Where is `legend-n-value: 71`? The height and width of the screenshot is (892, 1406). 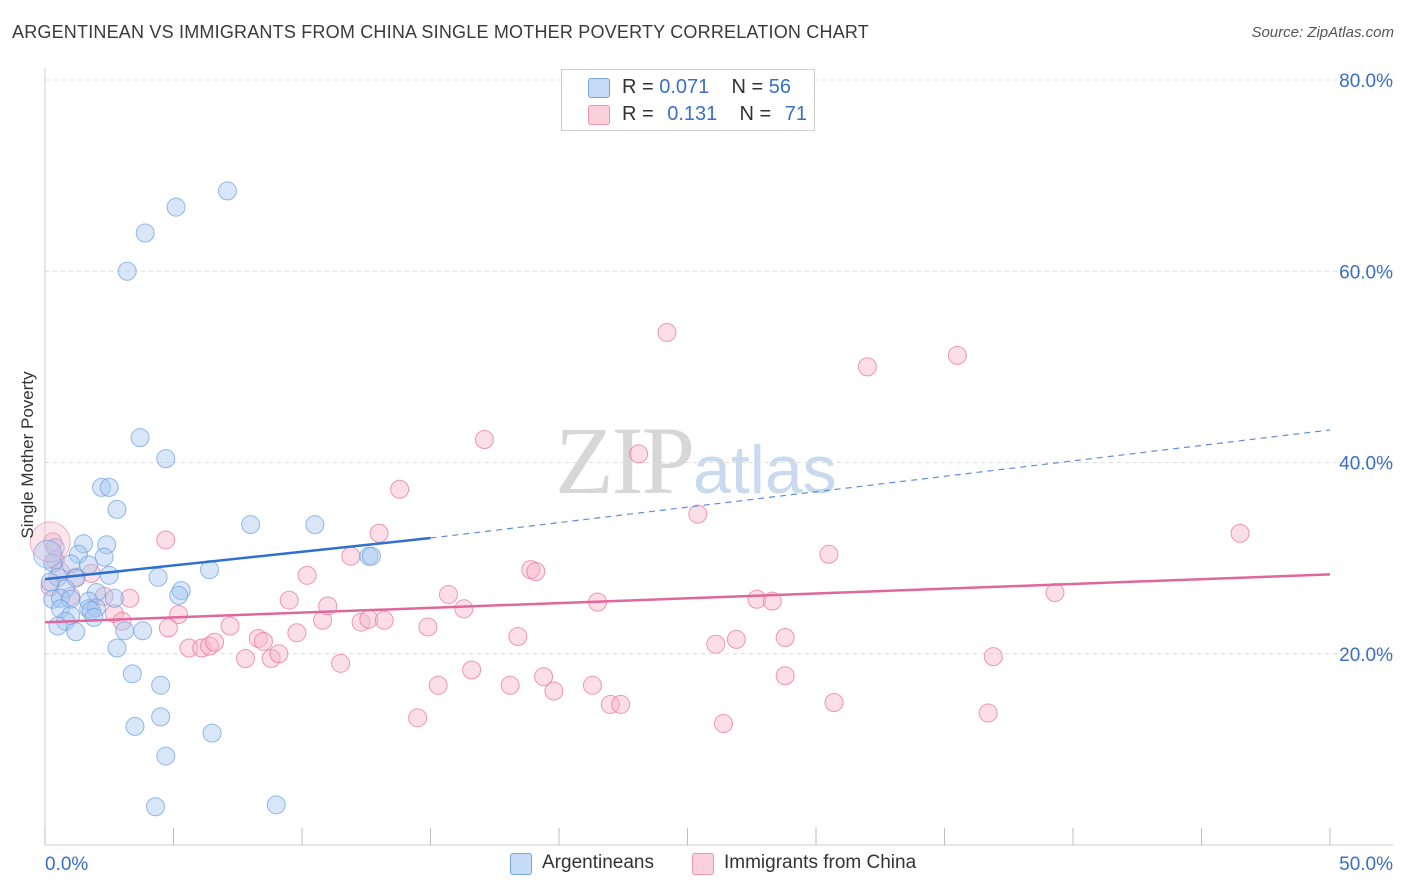 legend-n-value: 71 is located at coordinates (796, 114).